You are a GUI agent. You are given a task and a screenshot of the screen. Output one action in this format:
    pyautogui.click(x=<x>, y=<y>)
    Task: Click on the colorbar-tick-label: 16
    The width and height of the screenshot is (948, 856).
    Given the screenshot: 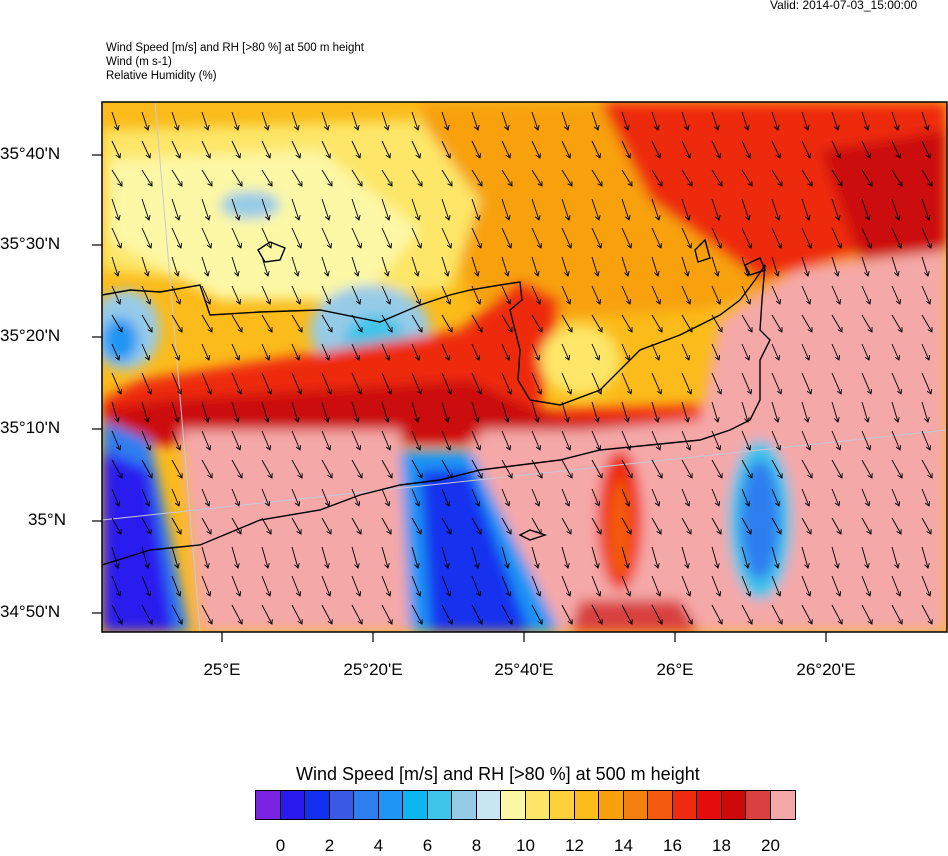 What is the action you would take?
    pyautogui.click(x=672, y=845)
    